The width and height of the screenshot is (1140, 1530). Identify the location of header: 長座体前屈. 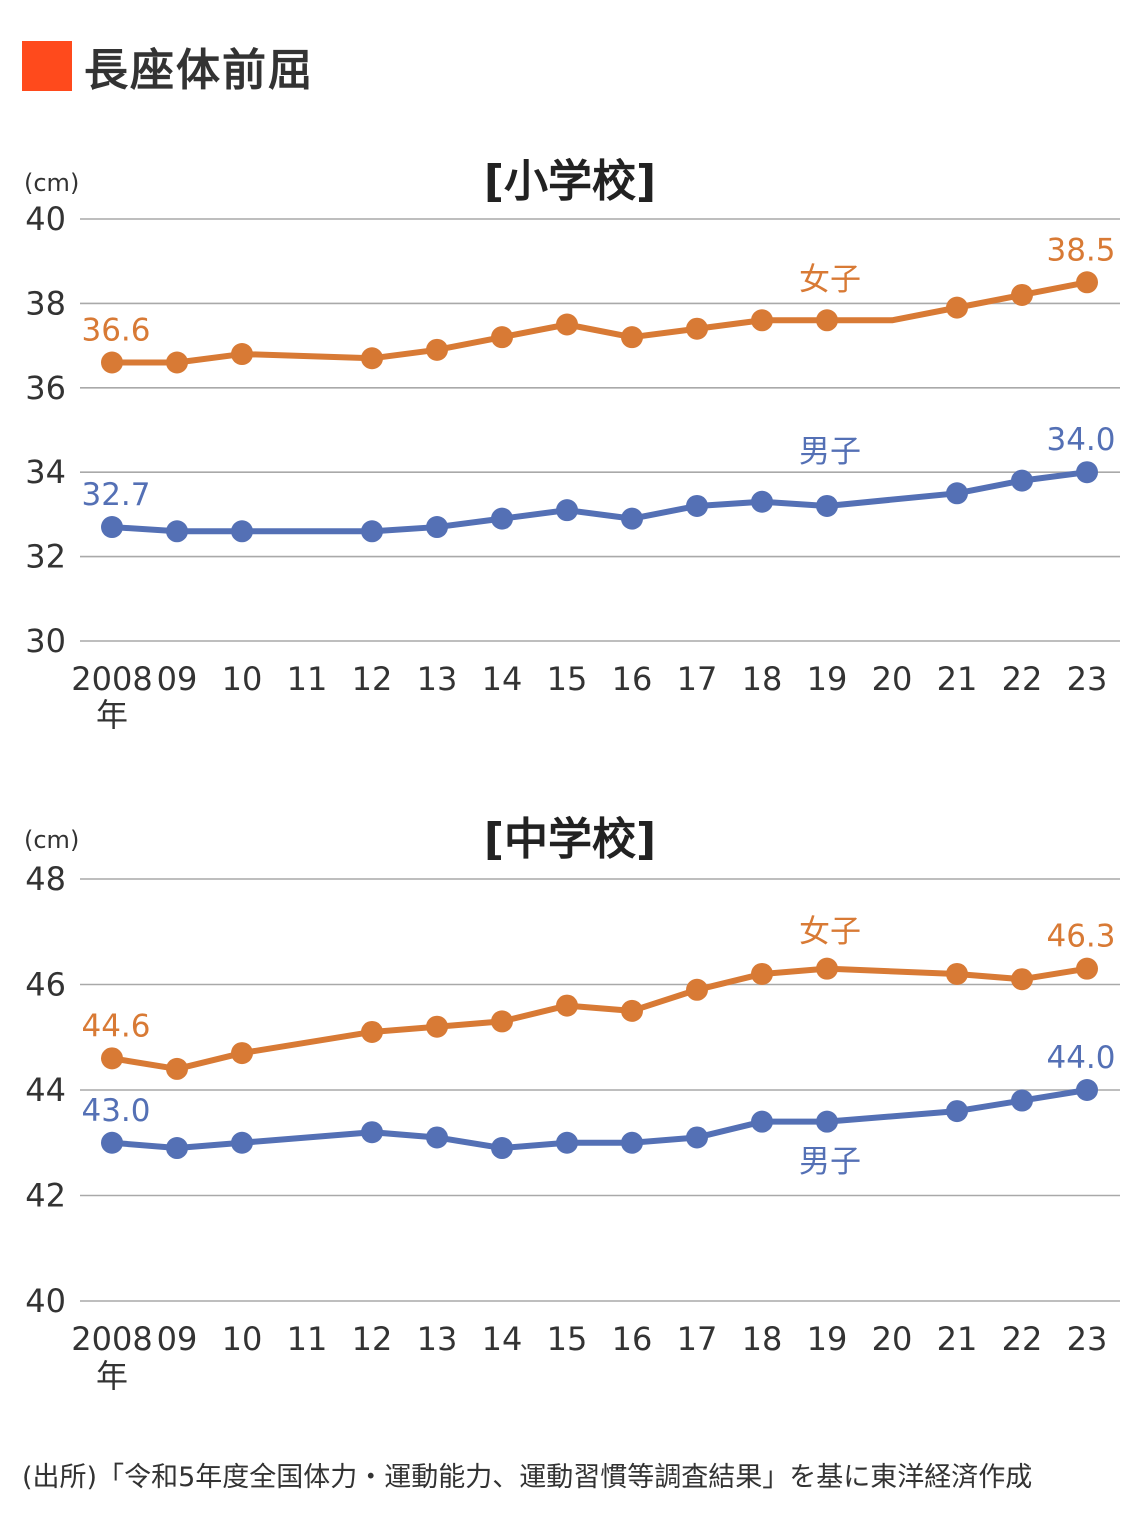
(168, 67).